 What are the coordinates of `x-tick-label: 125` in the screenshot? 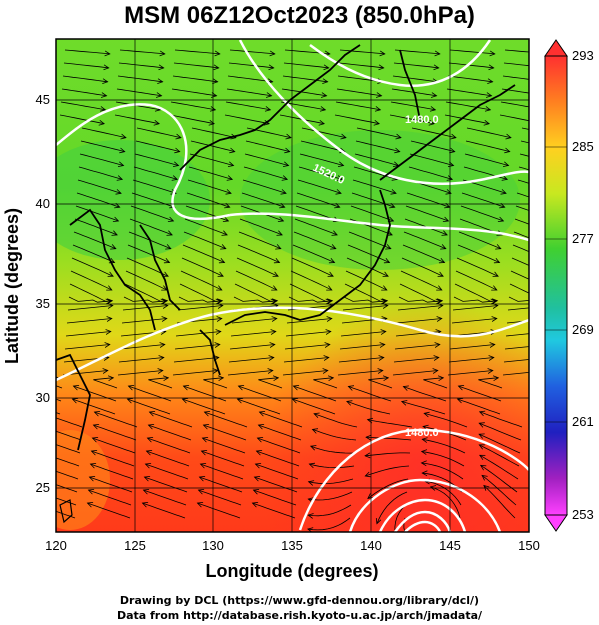 It's located at (135, 545).